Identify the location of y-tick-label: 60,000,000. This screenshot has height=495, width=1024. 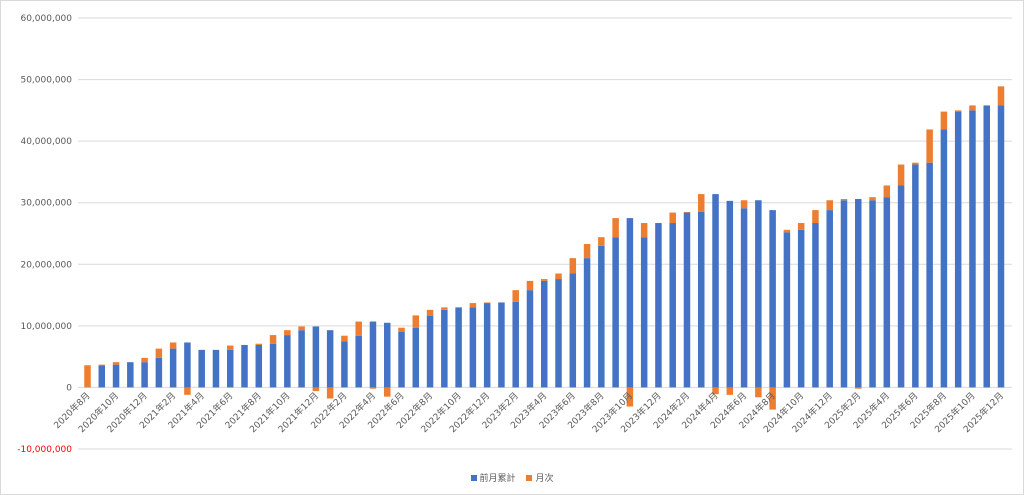
(46, 19).